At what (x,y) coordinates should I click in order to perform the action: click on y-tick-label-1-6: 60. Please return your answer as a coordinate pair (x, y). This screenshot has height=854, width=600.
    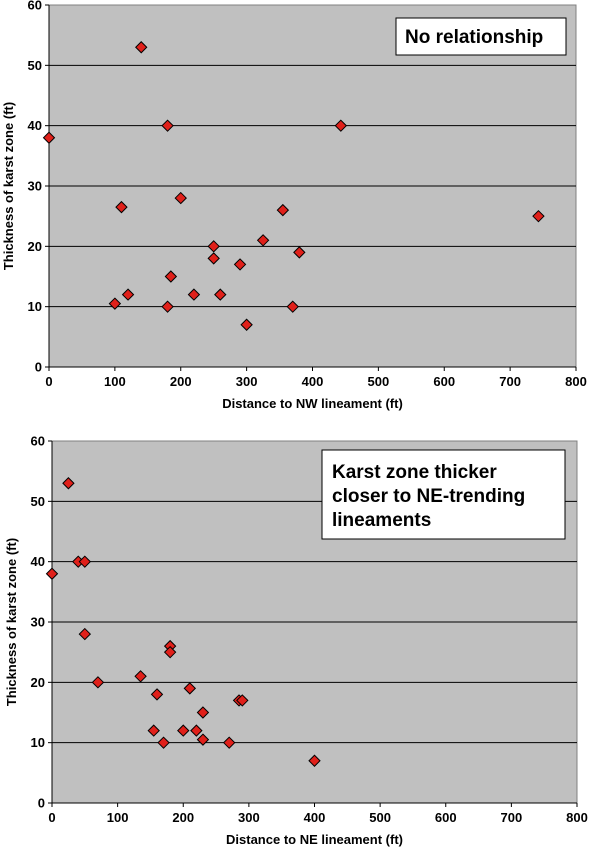
    Looking at the image, I should click on (35, 6).